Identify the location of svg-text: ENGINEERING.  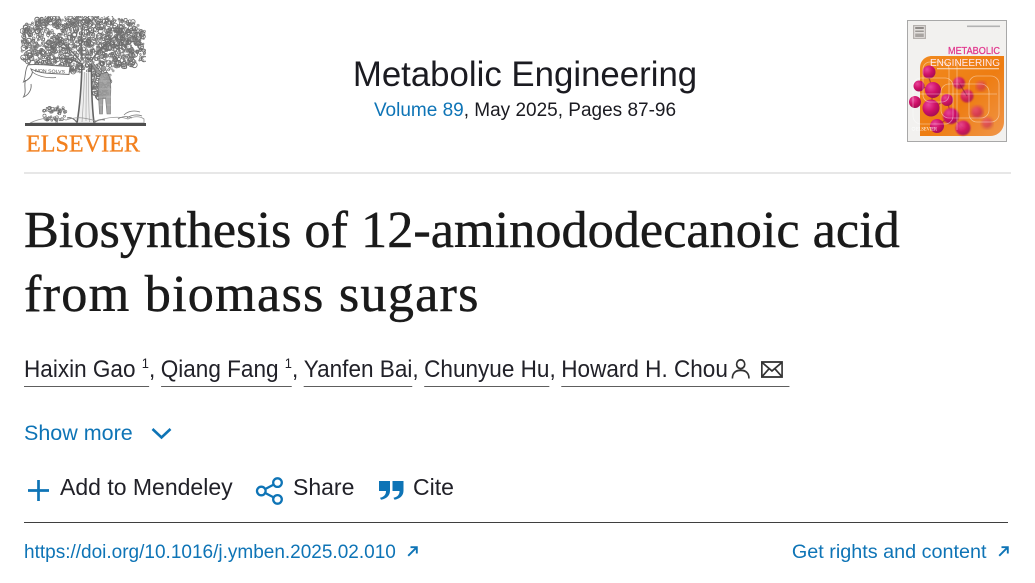
(965, 63).